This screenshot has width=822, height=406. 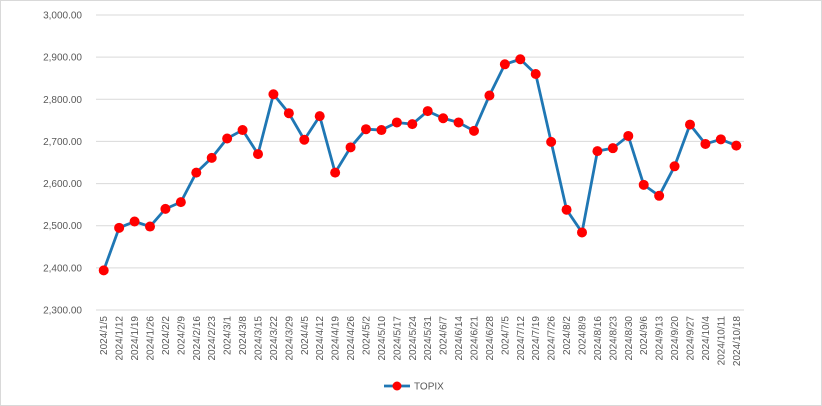 What do you see at coordinates (243, 335) in the screenshot?
I see `x-tick-label: 2024/3/8` at bounding box center [243, 335].